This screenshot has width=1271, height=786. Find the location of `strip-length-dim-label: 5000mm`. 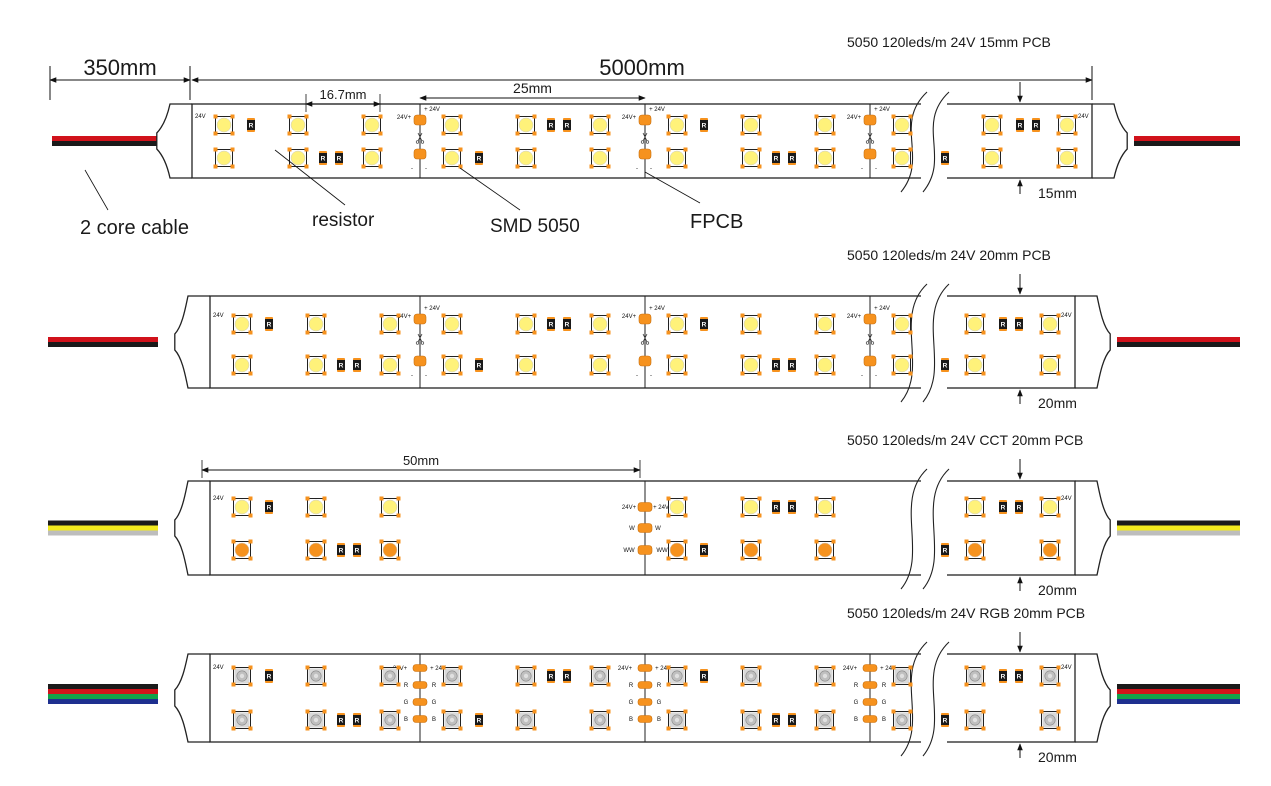

strip-length-dim-label: 5000mm is located at coordinates (642, 67).